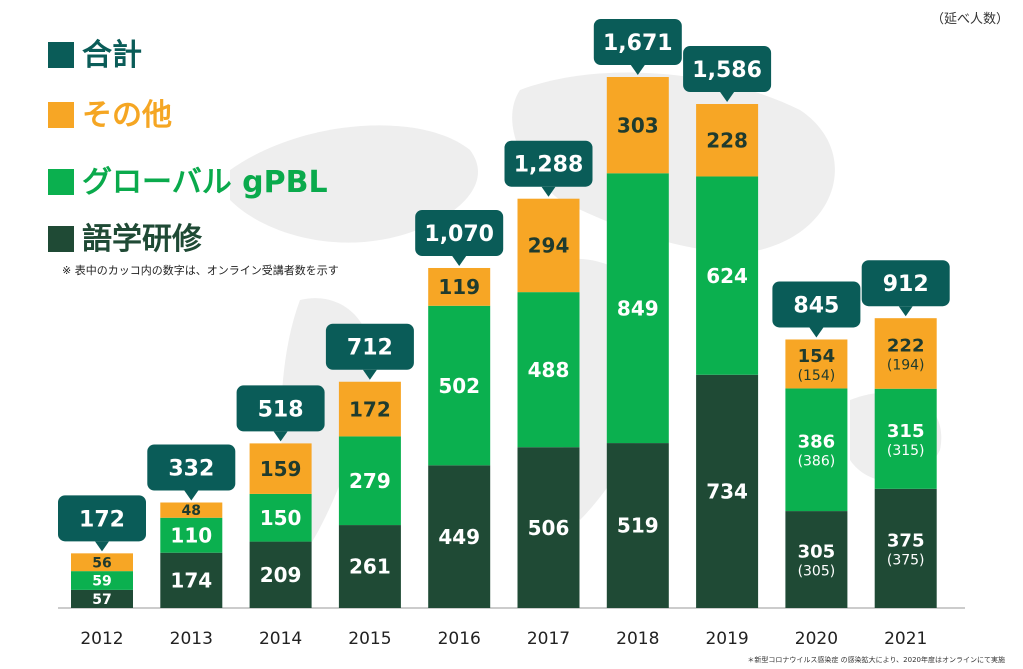 The height and width of the screenshot is (669, 1023). I want to click on value-label-language-2021: 375, so click(906, 540).